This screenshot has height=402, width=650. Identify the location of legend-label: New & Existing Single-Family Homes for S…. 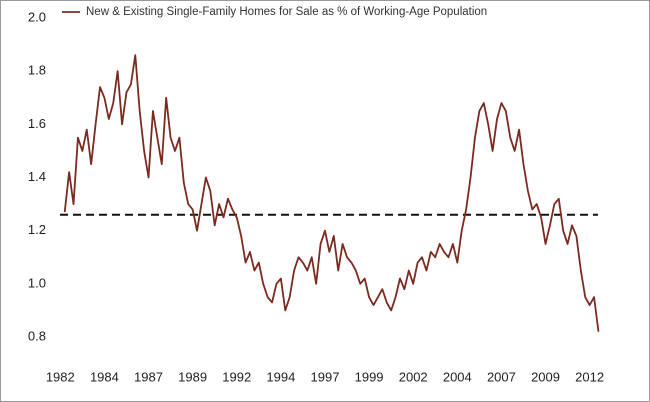
(286, 12).